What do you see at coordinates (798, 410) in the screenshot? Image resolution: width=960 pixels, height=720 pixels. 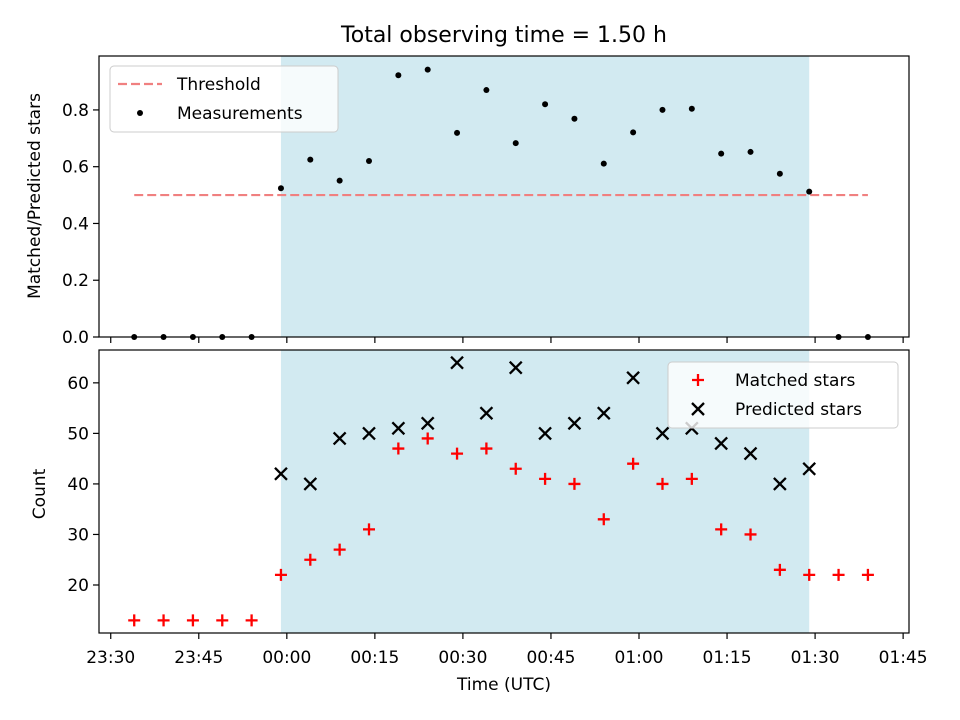 I see `legend-label-predicted-stars: Predicted stars` at bounding box center [798, 410].